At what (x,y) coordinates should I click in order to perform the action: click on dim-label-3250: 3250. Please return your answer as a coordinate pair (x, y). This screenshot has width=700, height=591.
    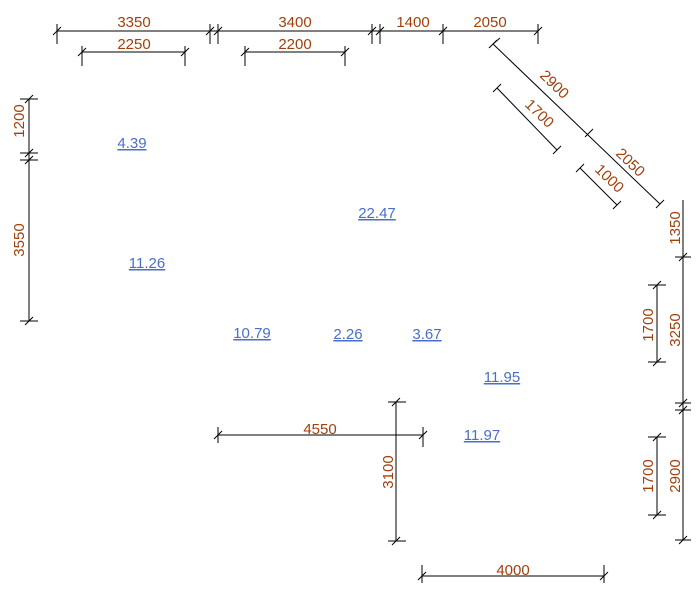
    Looking at the image, I should click on (675, 329).